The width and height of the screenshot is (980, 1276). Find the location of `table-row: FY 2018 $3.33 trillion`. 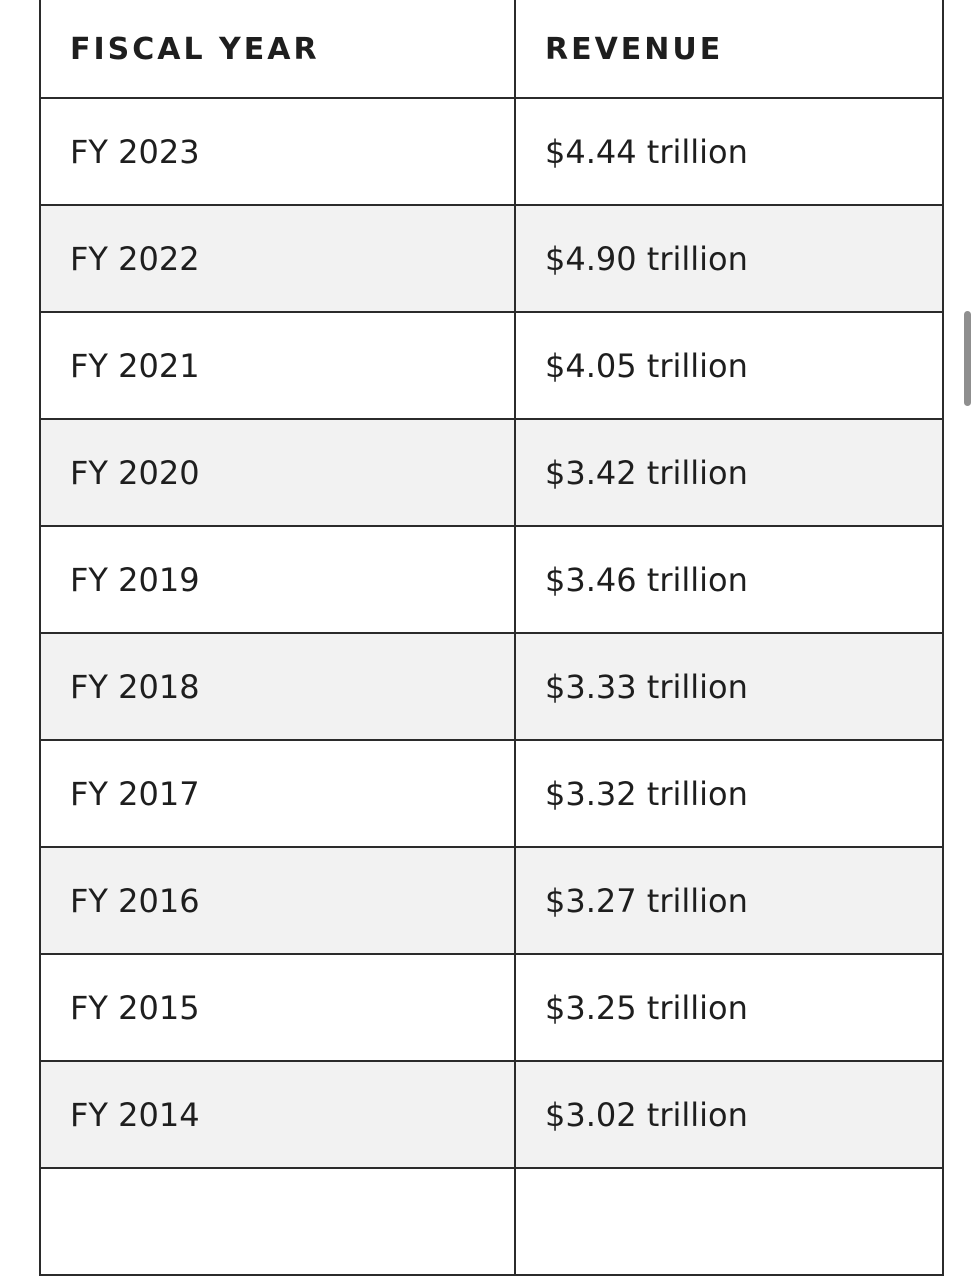

table-row: FY 2018 $3.33 trillion is located at coordinates (491, 686).